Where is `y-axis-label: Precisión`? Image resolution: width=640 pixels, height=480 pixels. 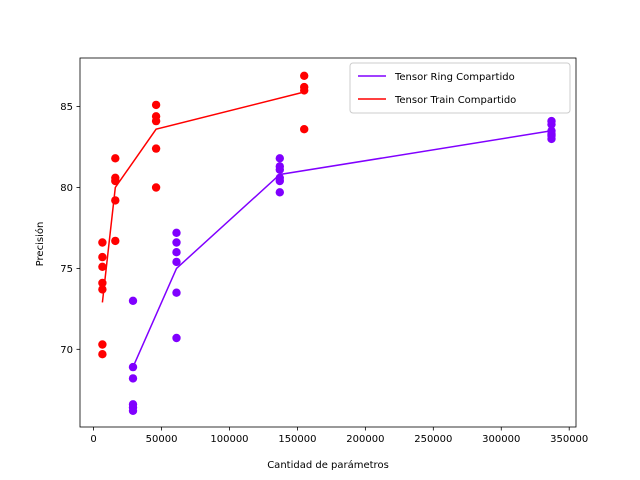
y-axis-label: Precisión is located at coordinates (40, 244).